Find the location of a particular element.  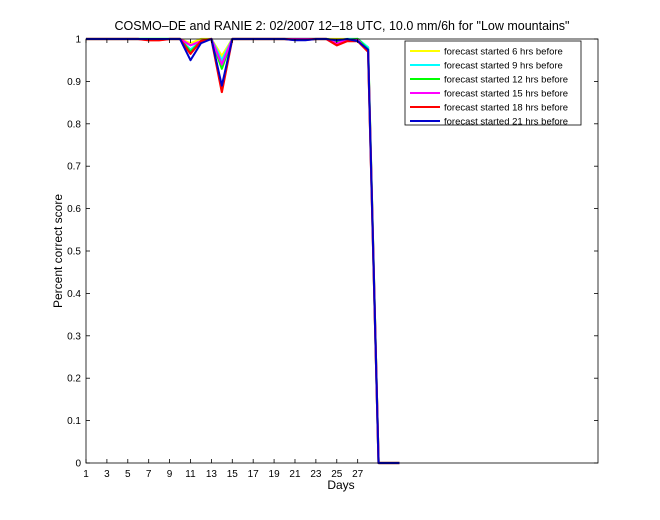

legend-label-5: forecast started 18 hrs before is located at coordinates (506, 108).